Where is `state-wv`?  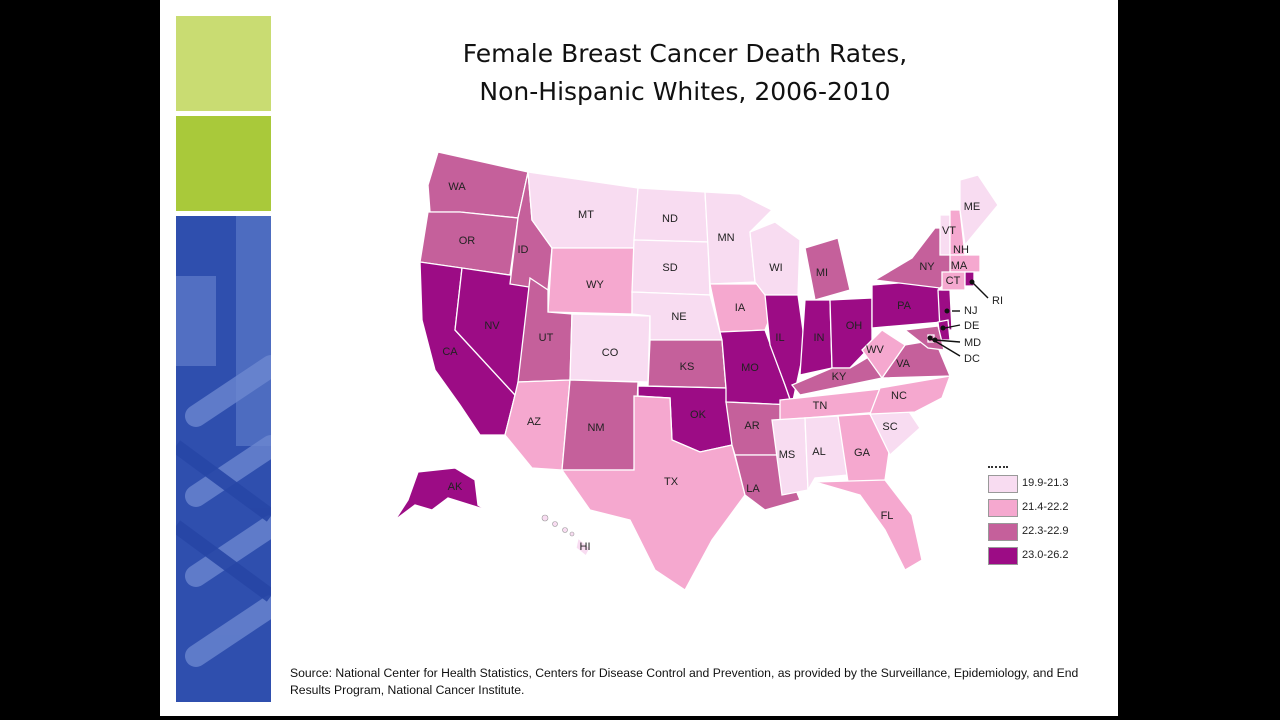 state-wv is located at coordinates (883, 354).